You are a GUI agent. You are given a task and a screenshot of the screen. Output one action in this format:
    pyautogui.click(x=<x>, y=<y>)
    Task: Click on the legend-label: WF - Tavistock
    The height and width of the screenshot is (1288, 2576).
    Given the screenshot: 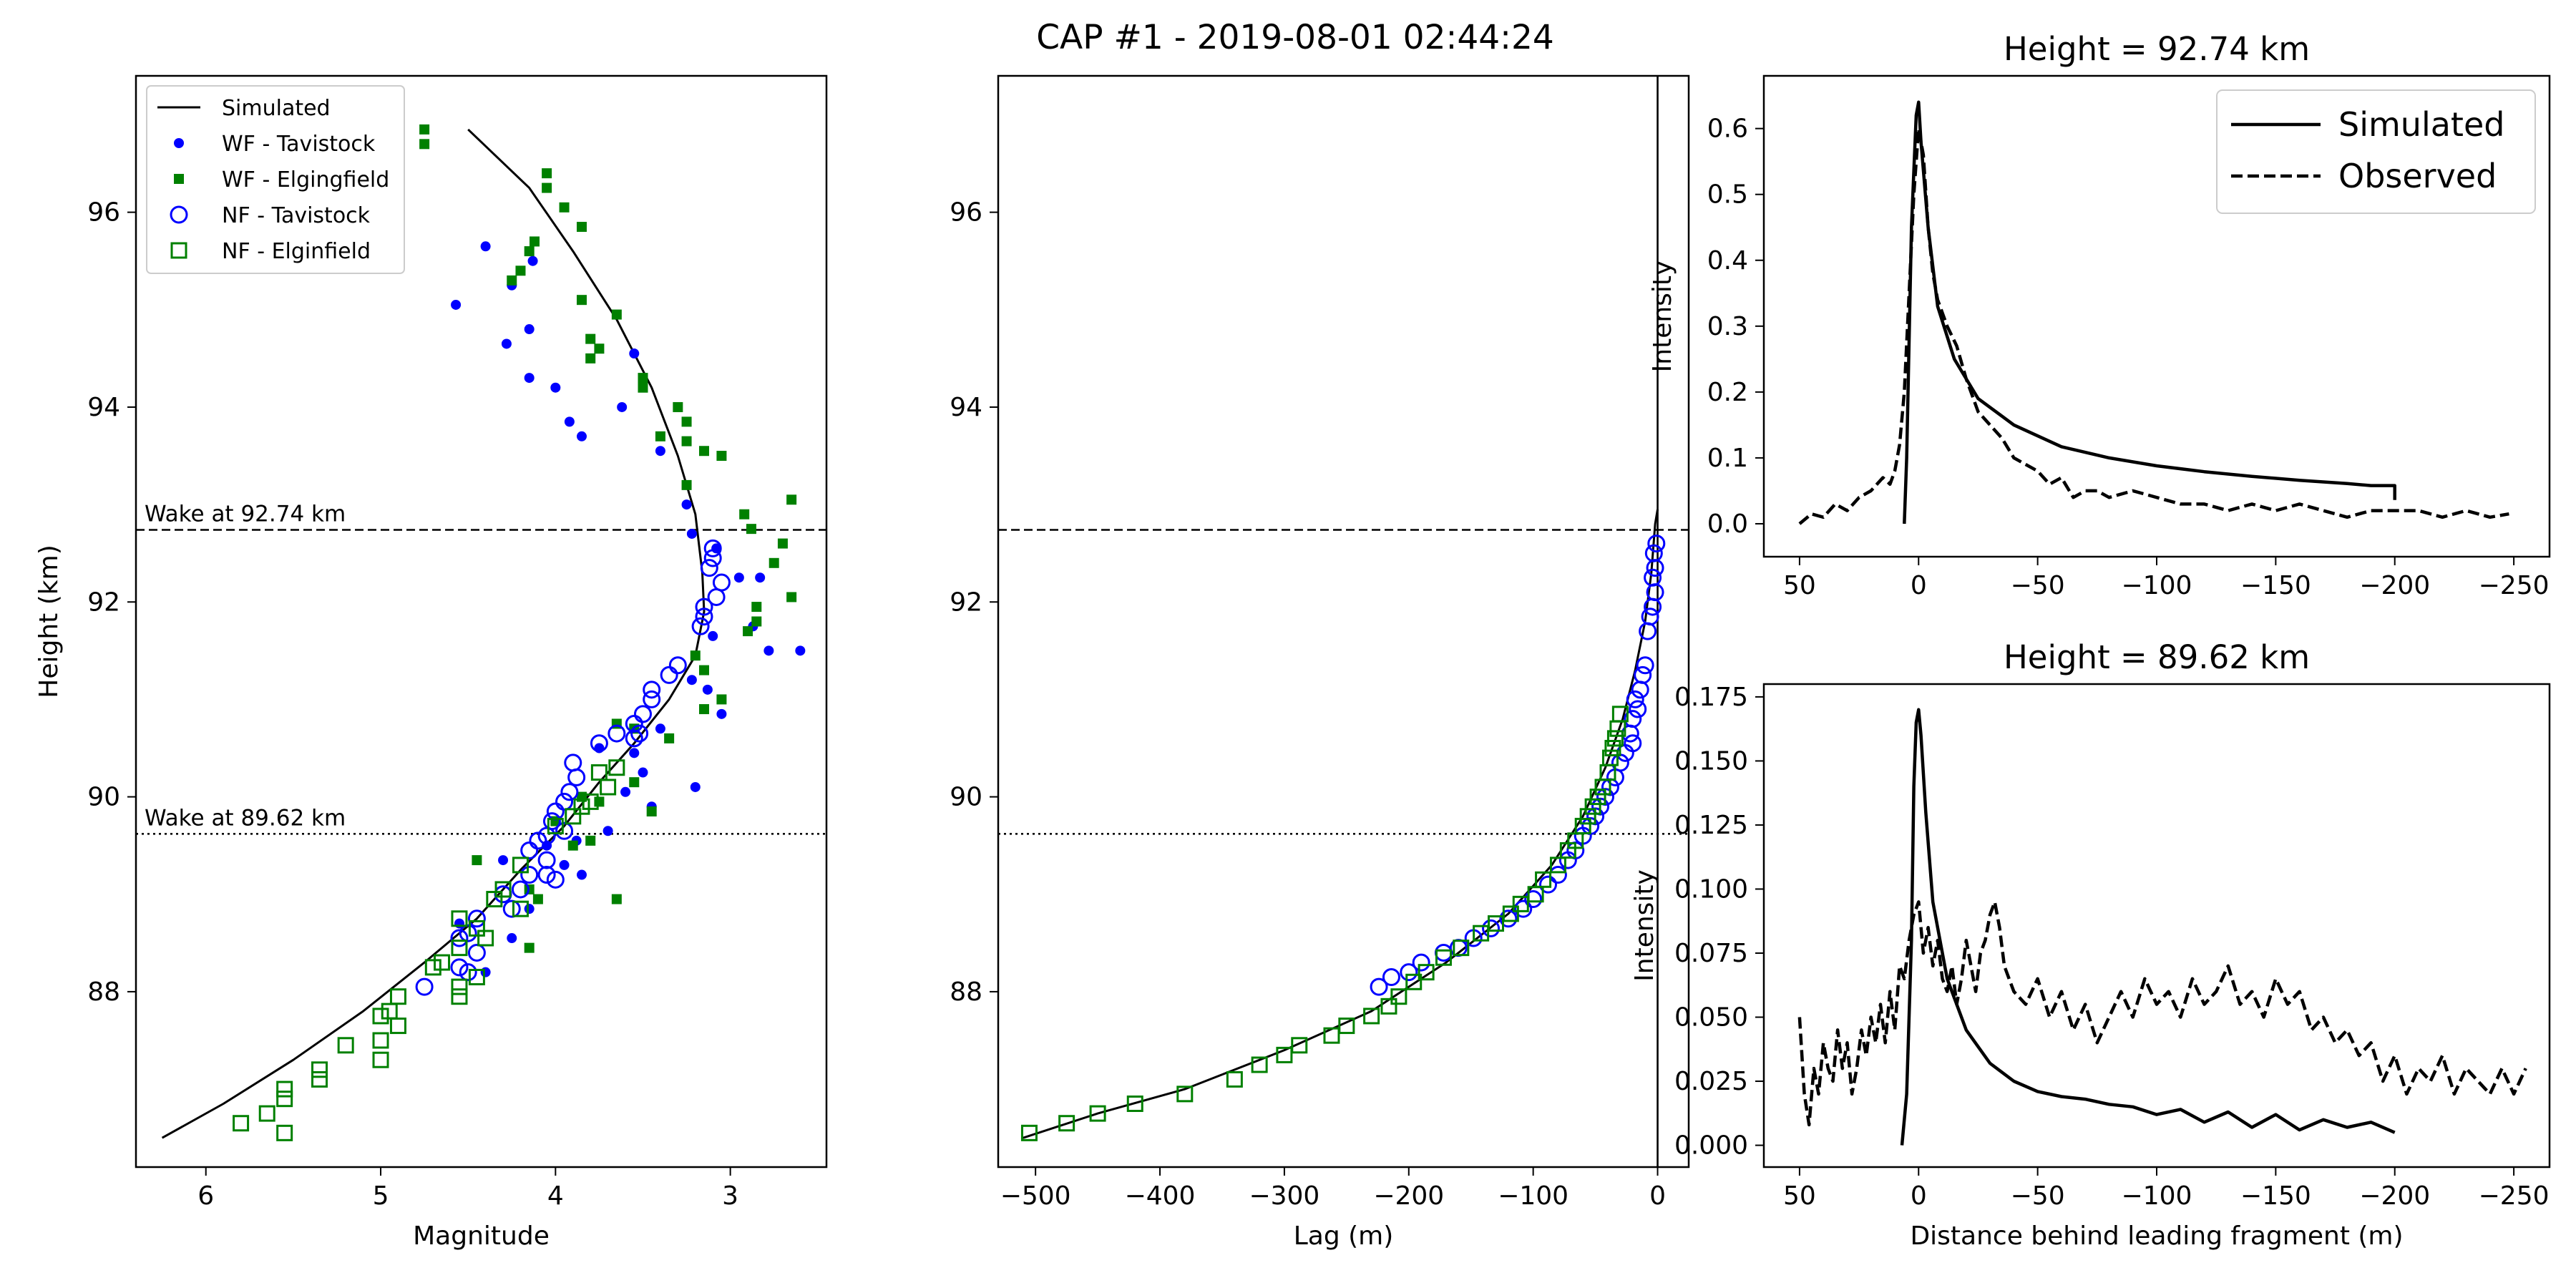 What is the action you would take?
    pyautogui.click(x=299, y=144)
    